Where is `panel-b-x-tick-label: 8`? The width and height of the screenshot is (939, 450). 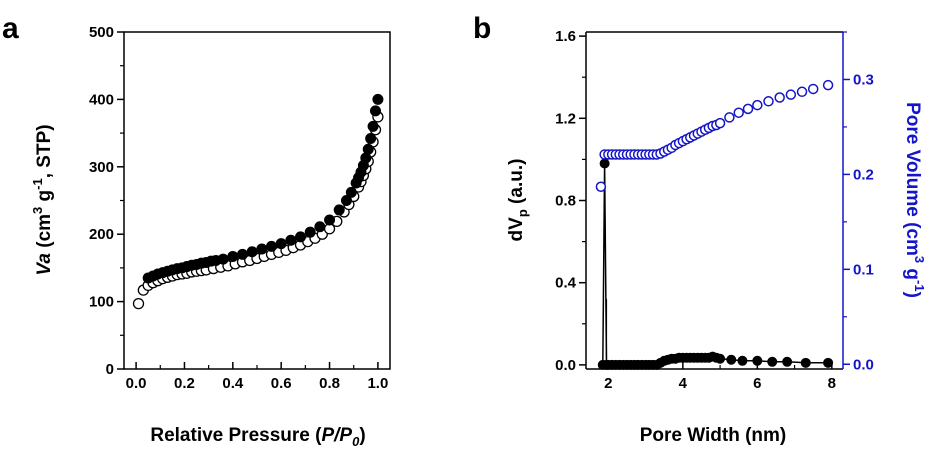 panel-b-x-tick-label: 8 is located at coordinates (832, 383).